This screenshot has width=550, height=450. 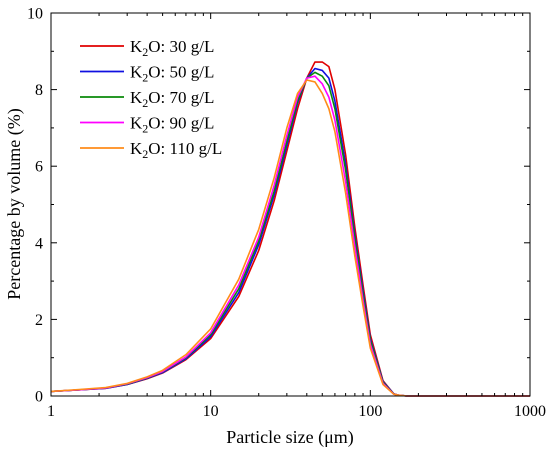 I want to click on y-tick-label: 2, so click(x=39, y=320).